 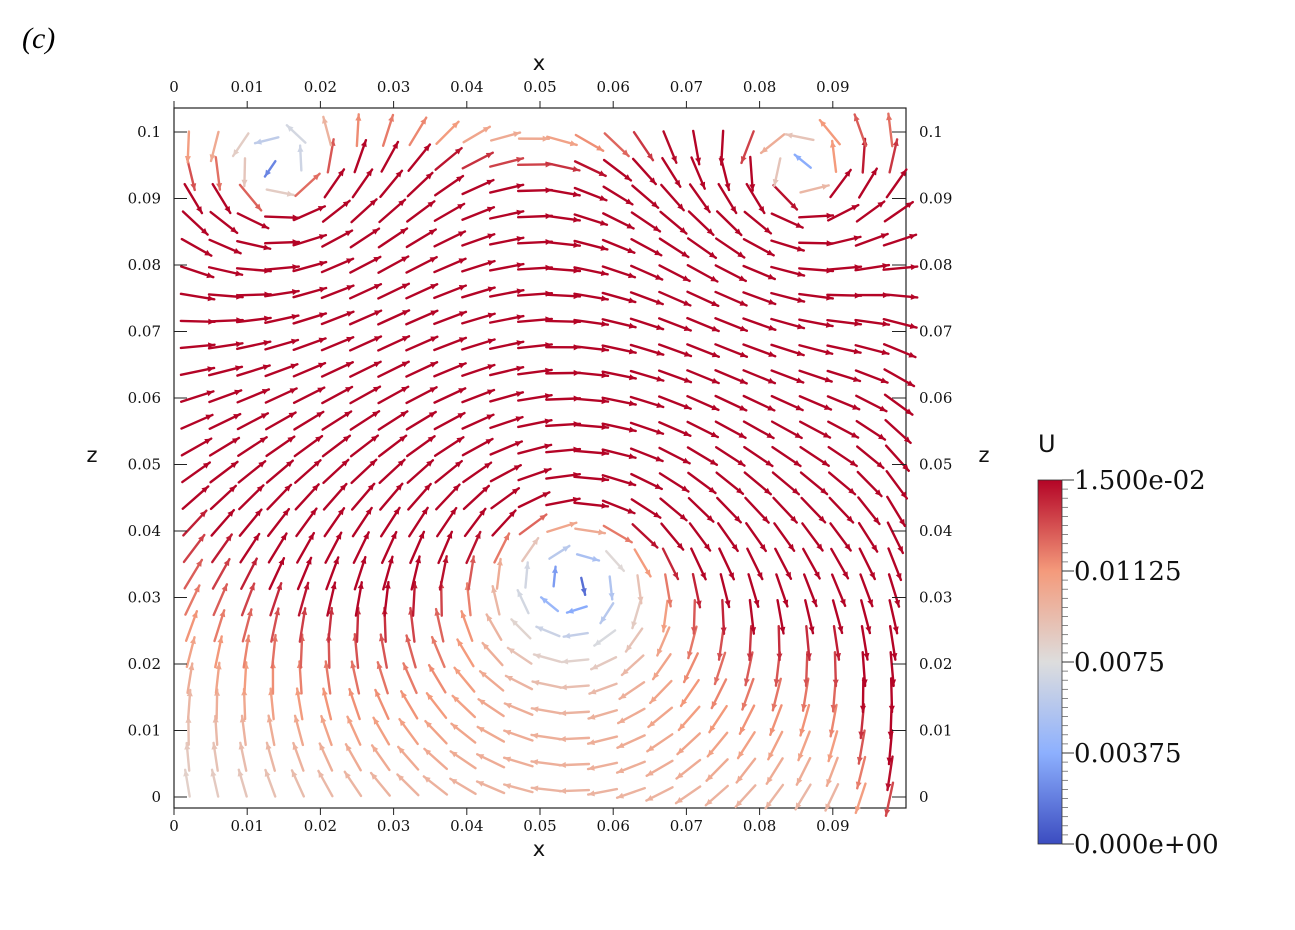 What do you see at coordinates (759, 826) in the screenshot?
I see `x-tick-label-bottom: 0.08` at bounding box center [759, 826].